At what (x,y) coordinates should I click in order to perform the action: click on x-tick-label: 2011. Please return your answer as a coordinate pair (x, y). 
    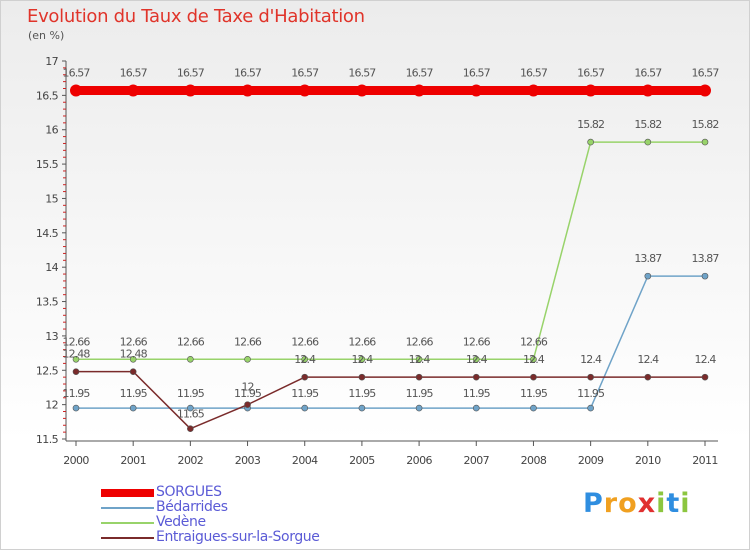
    Looking at the image, I should click on (705, 460).